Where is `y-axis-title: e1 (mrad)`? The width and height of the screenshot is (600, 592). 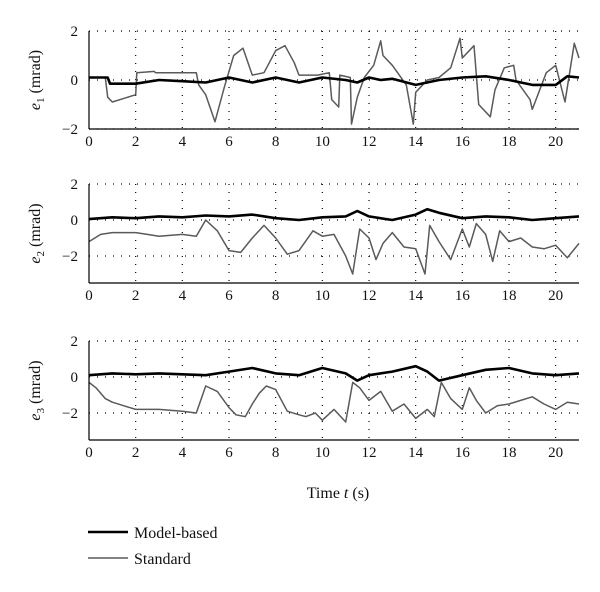 y-axis-title: e1 (mrad) is located at coordinates (37, 80).